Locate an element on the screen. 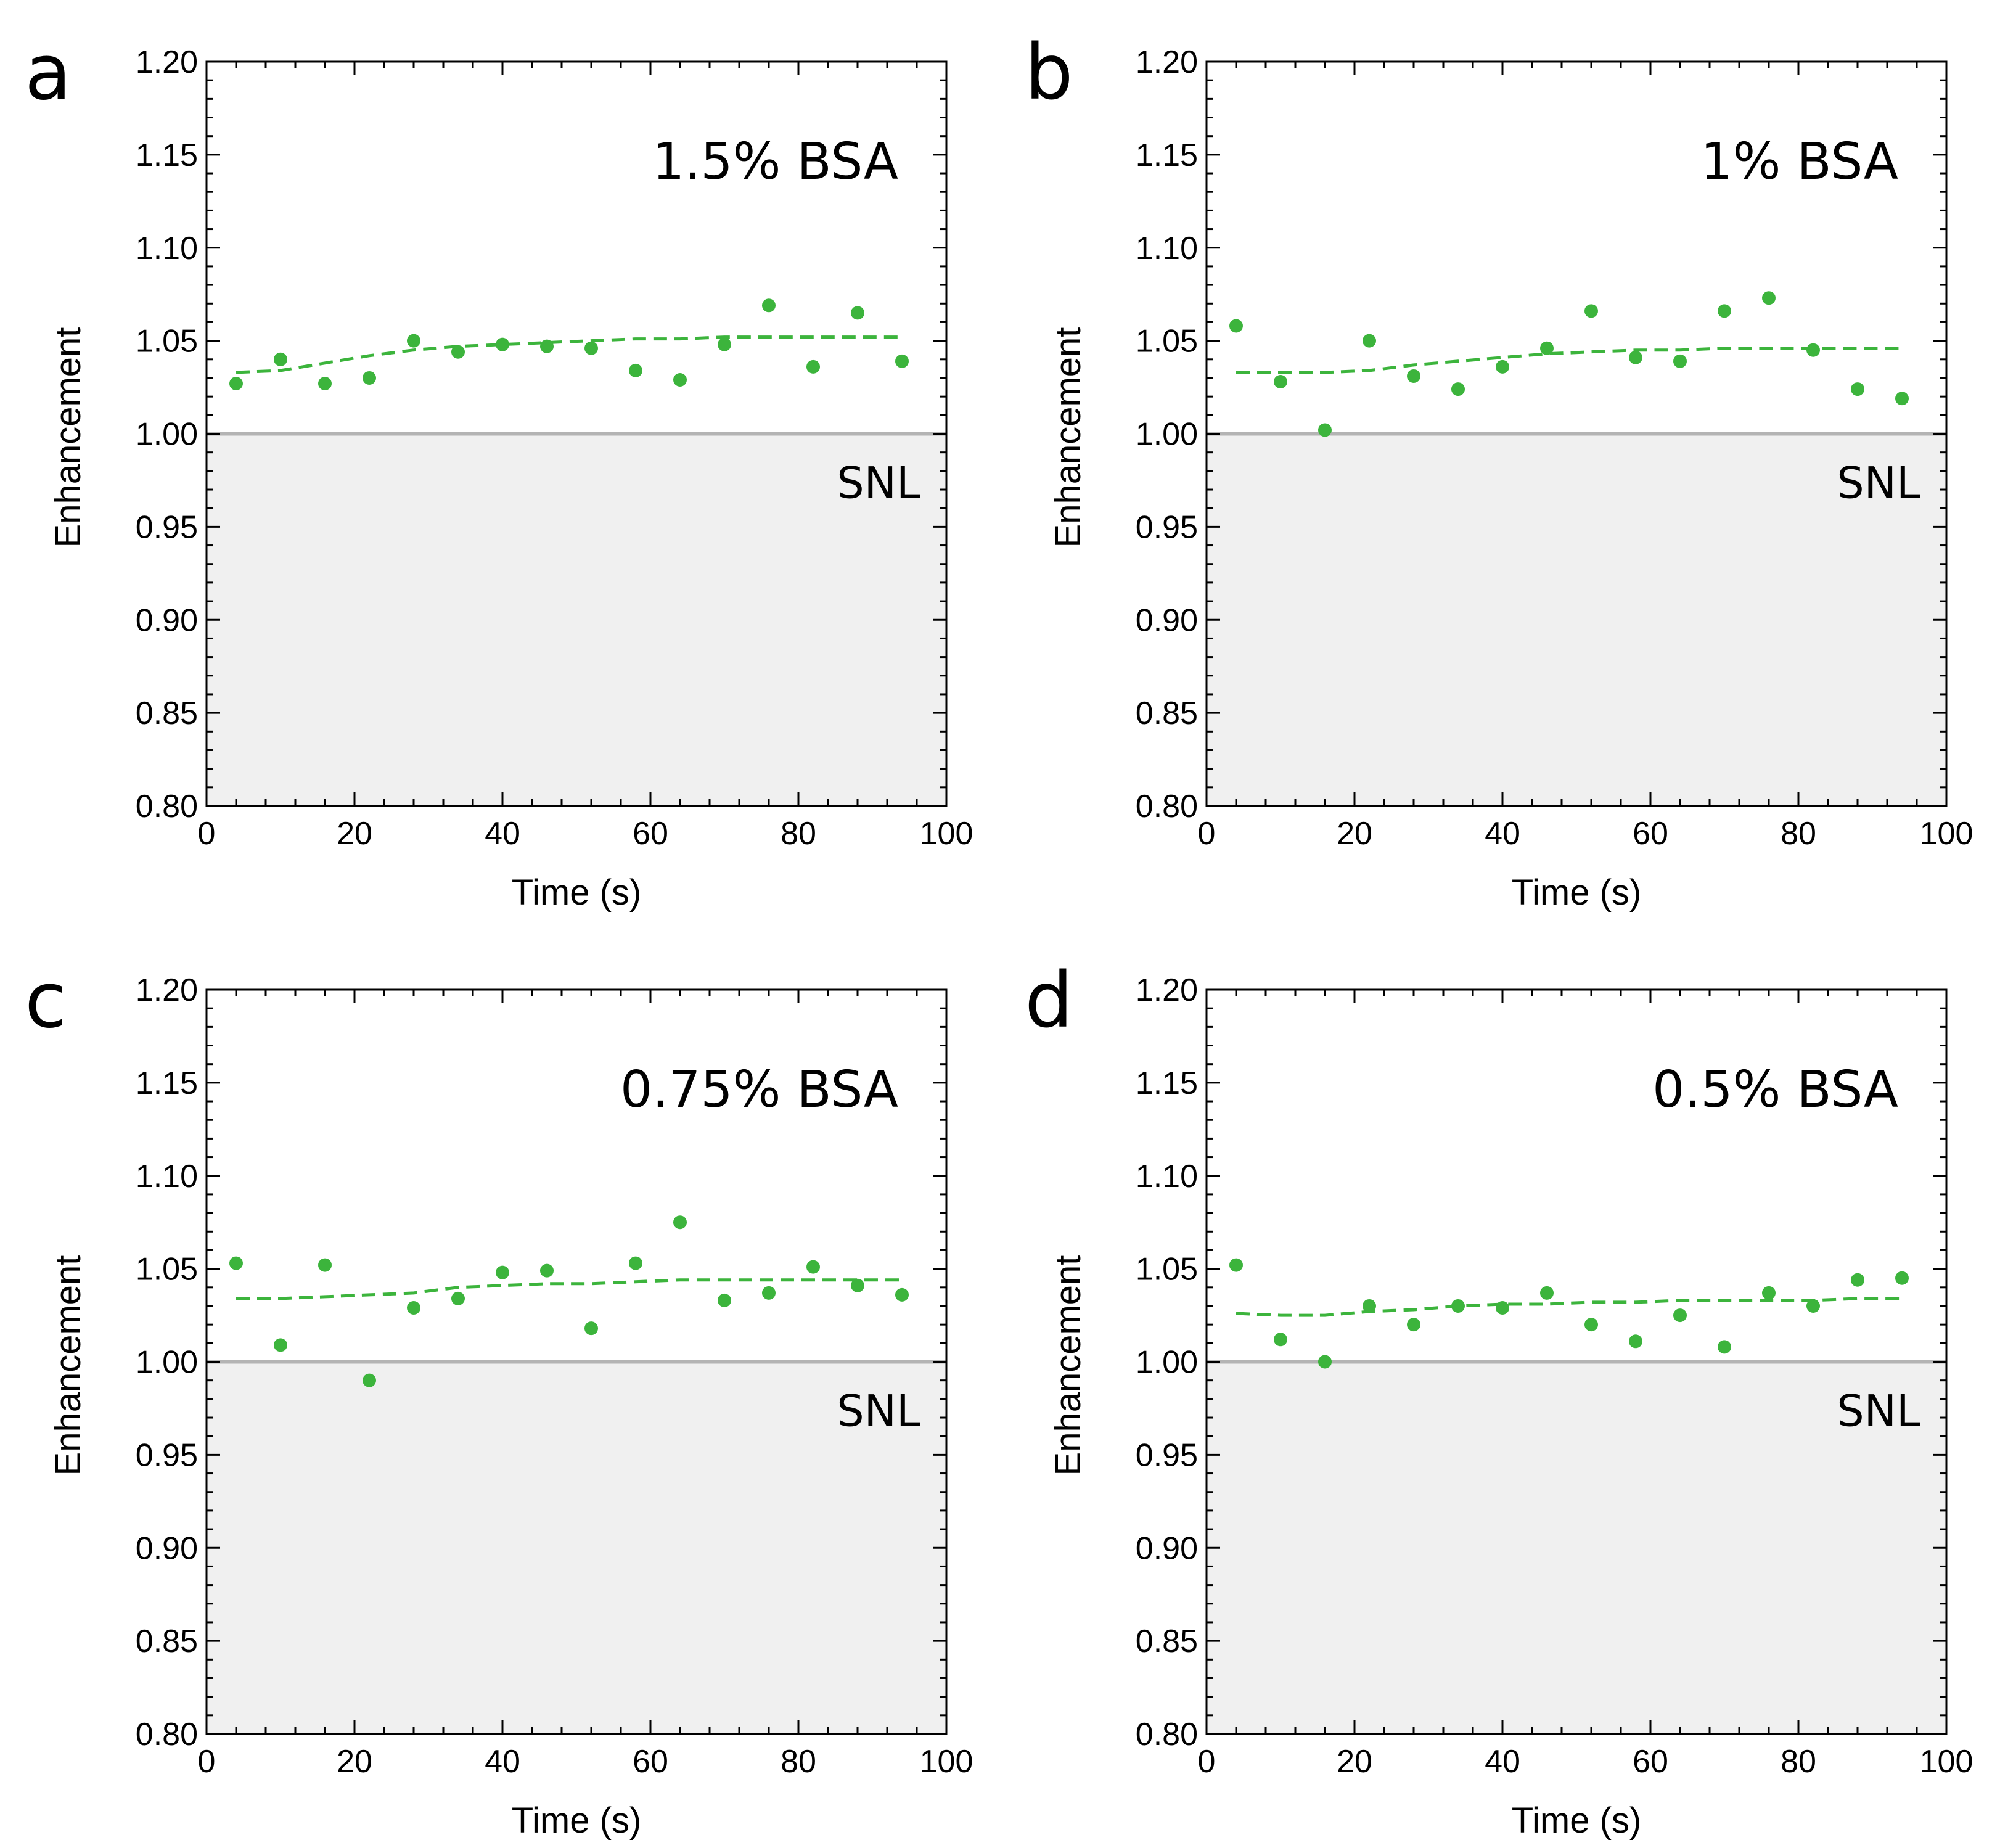 Image resolution: width=2000 pixels, height=1848 pixels. concentration-annotation: 1% BSA is located at coordinates (1799, 162).